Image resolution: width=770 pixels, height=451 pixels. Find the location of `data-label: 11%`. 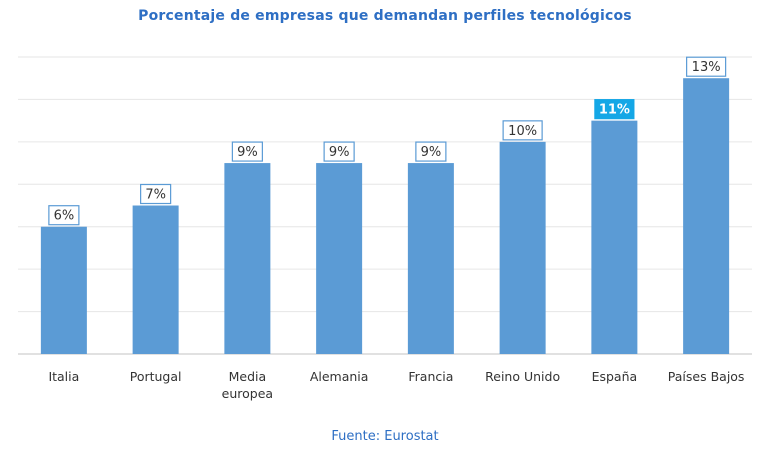

data-label: 11% is located at coordinates (614, 109).